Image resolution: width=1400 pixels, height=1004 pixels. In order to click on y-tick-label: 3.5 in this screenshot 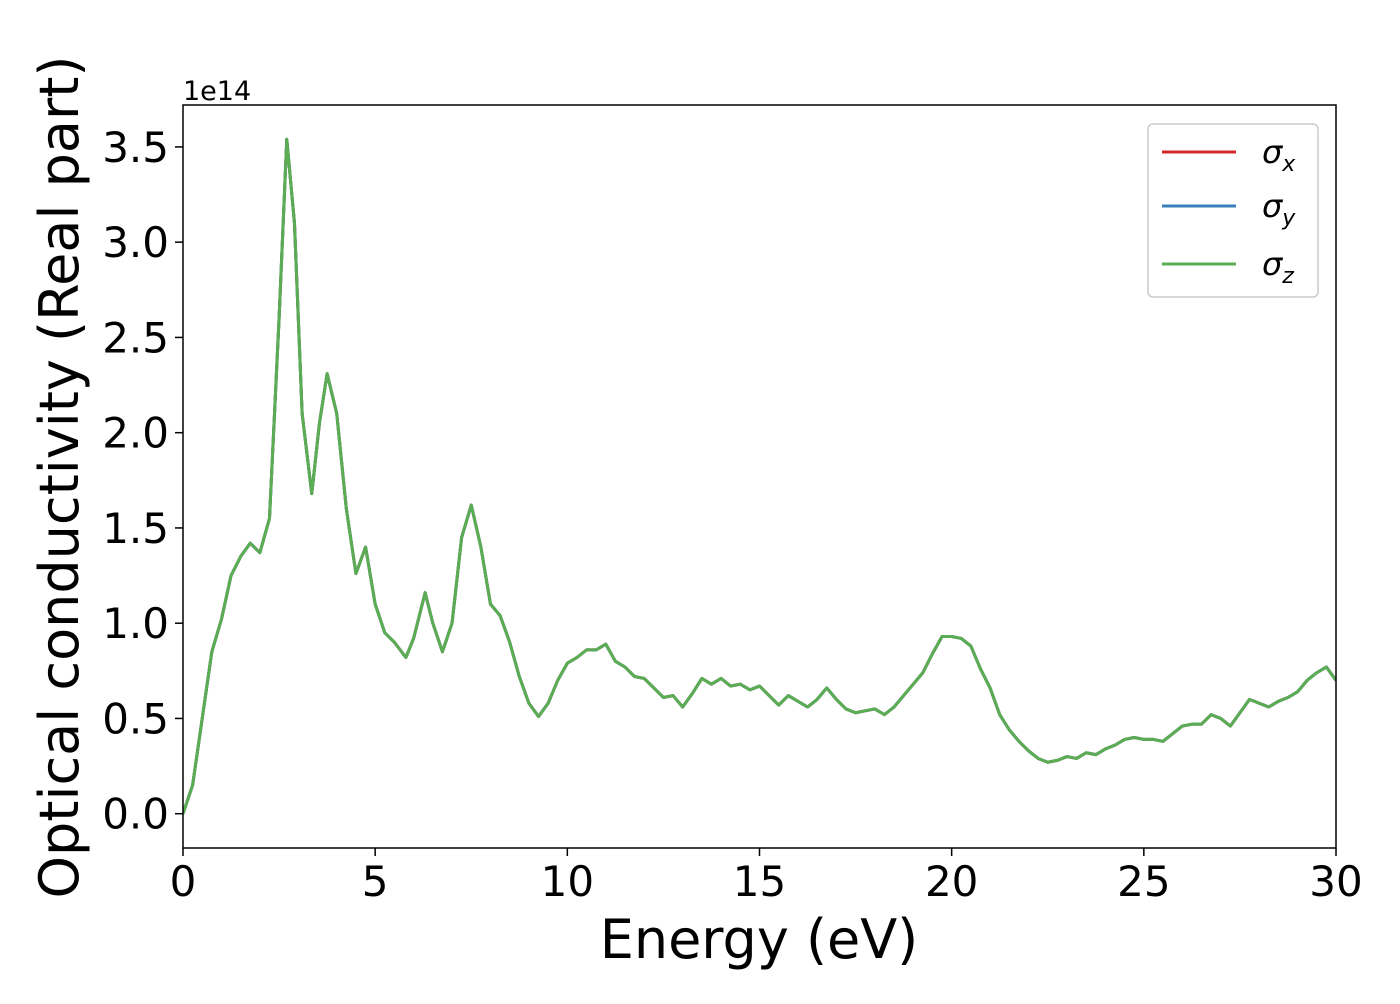, I will do `click(135, 147)`.